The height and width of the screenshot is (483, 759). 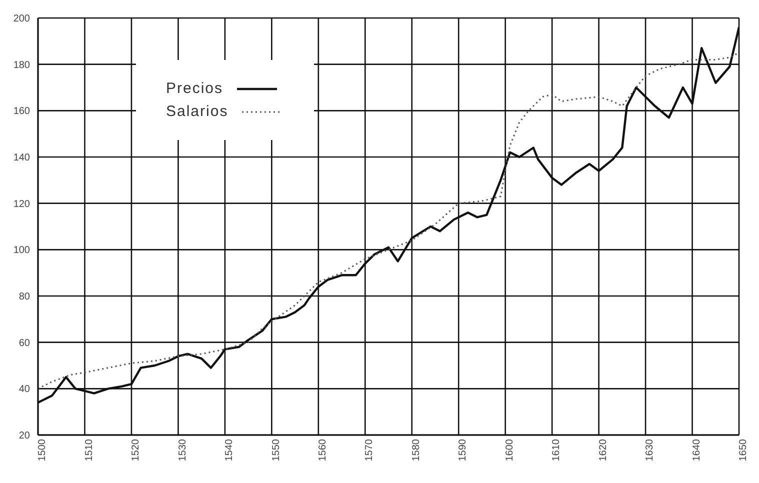 I want to click on x-tick-label: 1510, so click(x=89, y=450).